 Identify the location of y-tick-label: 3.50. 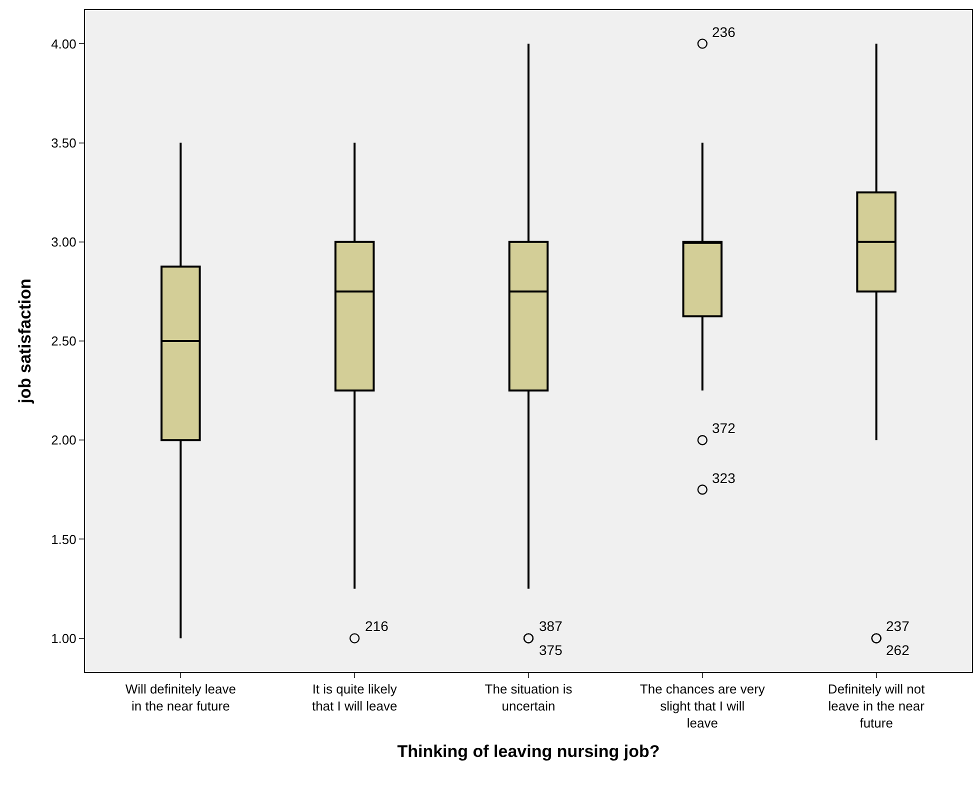
(63, 142).